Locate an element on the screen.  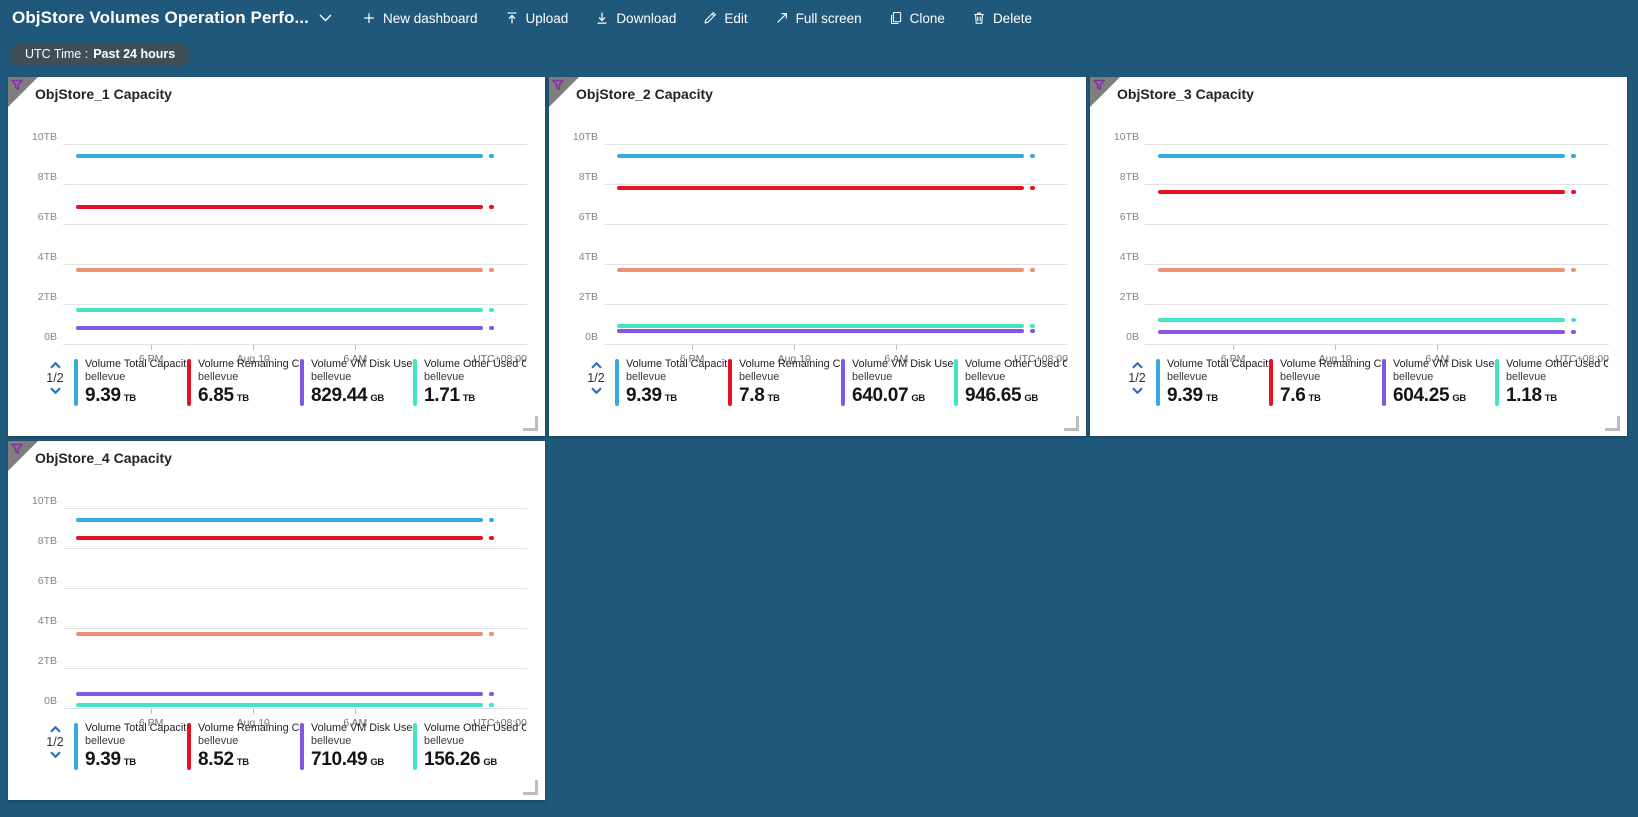
plus-icon is located at coordinates (369, 18).